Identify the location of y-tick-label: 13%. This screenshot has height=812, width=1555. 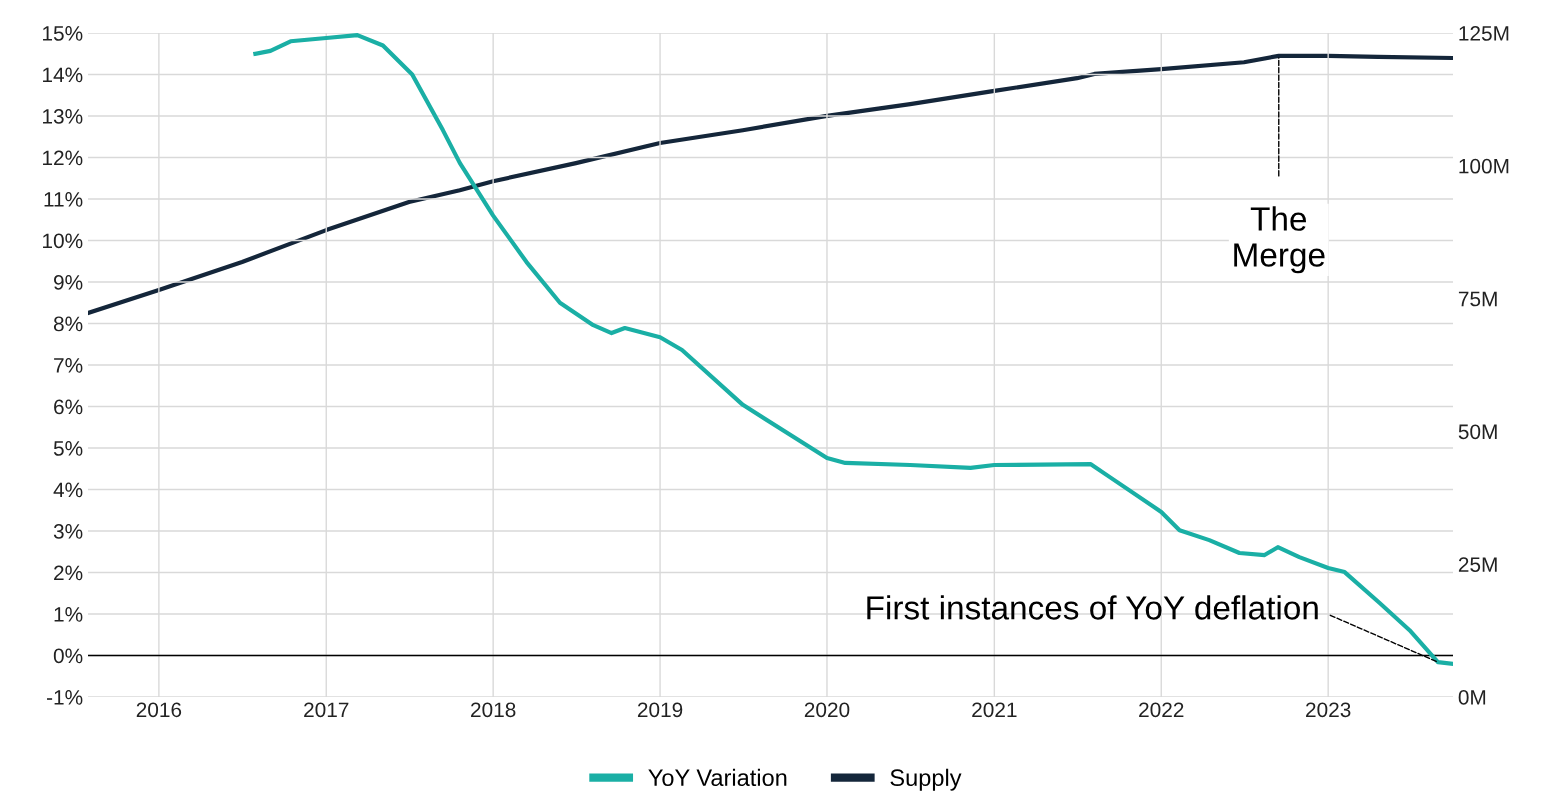
(63, 116).